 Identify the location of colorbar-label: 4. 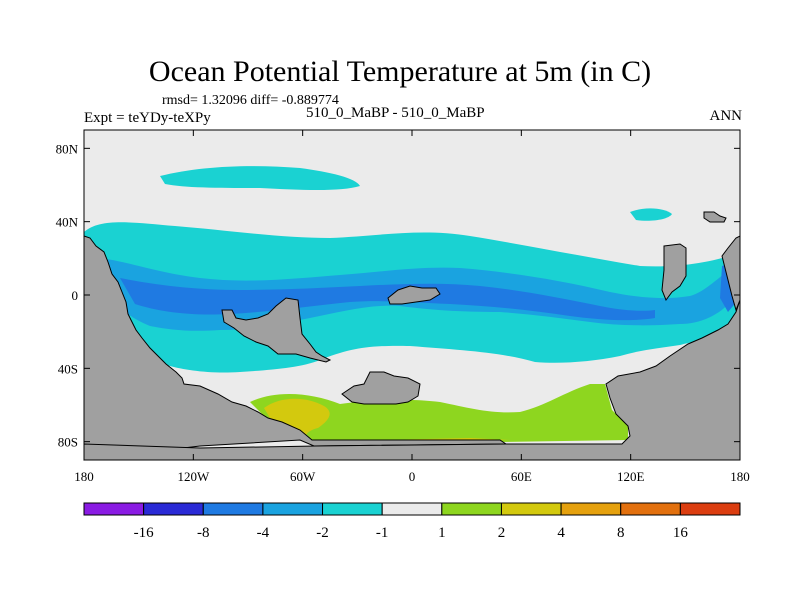
(561, 533).